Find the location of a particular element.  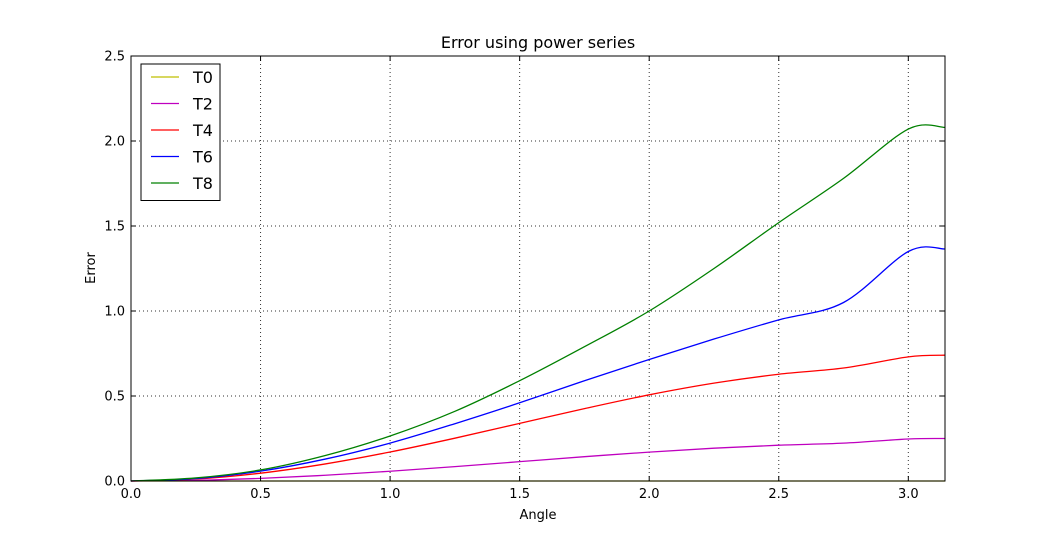

chart-title: Error using power series is located at coordinates (538, 42).